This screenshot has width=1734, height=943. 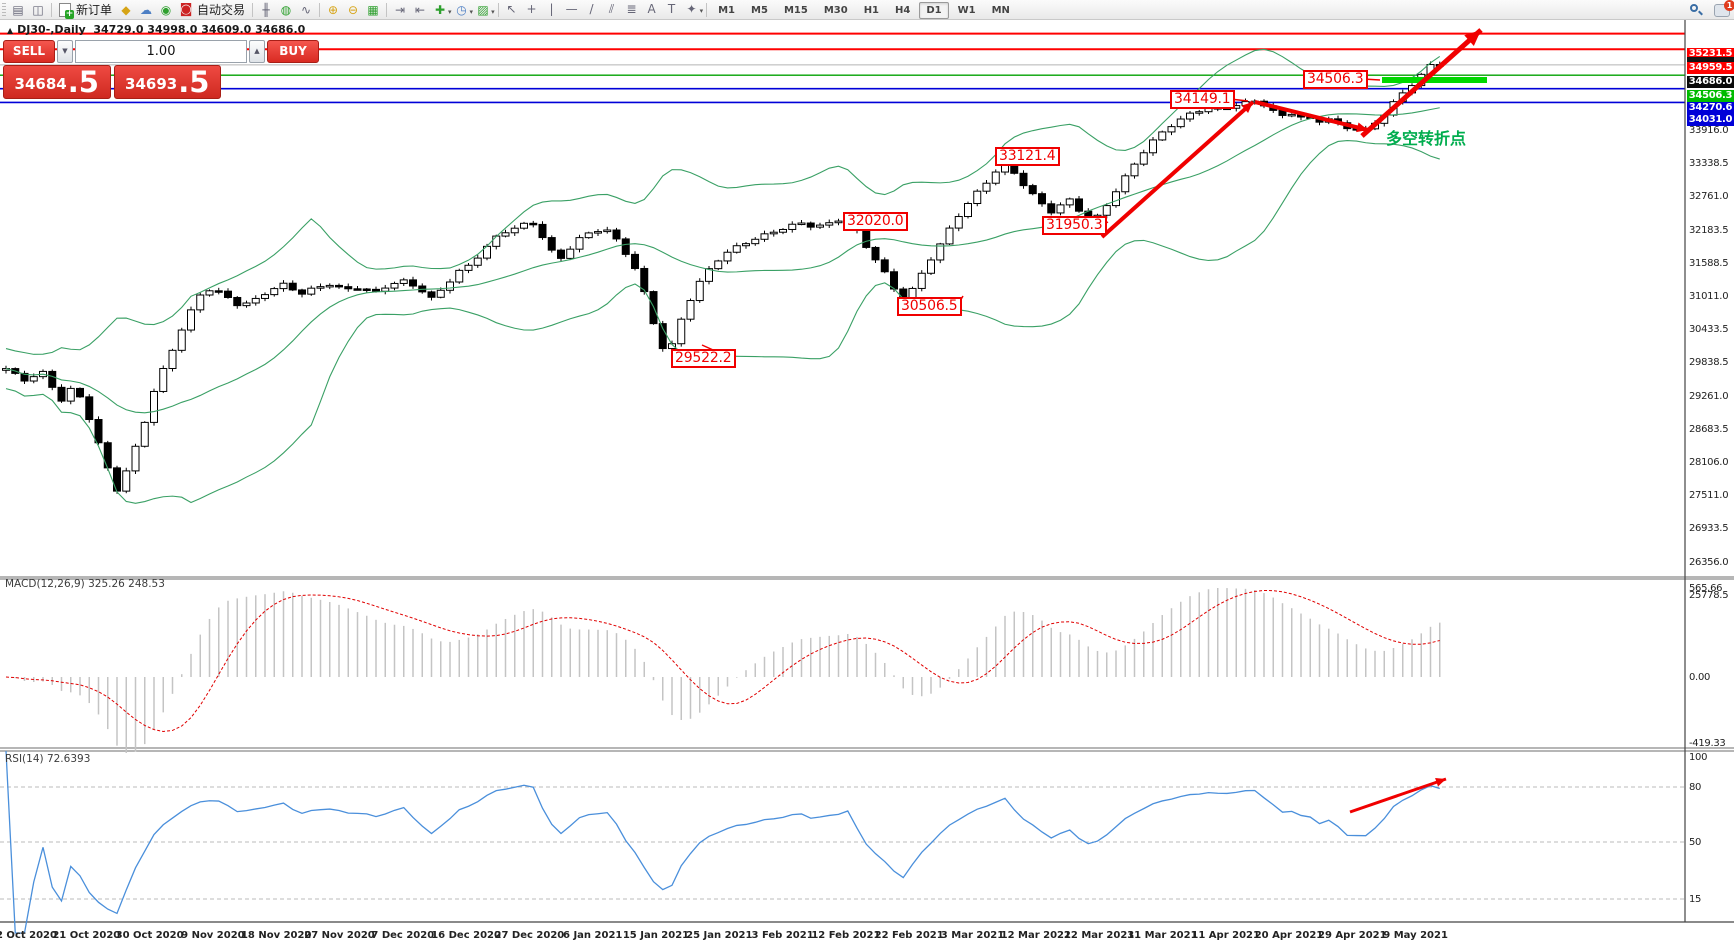 I want to click on rsi-axis-label: 80, so click(x=1695, y=787).